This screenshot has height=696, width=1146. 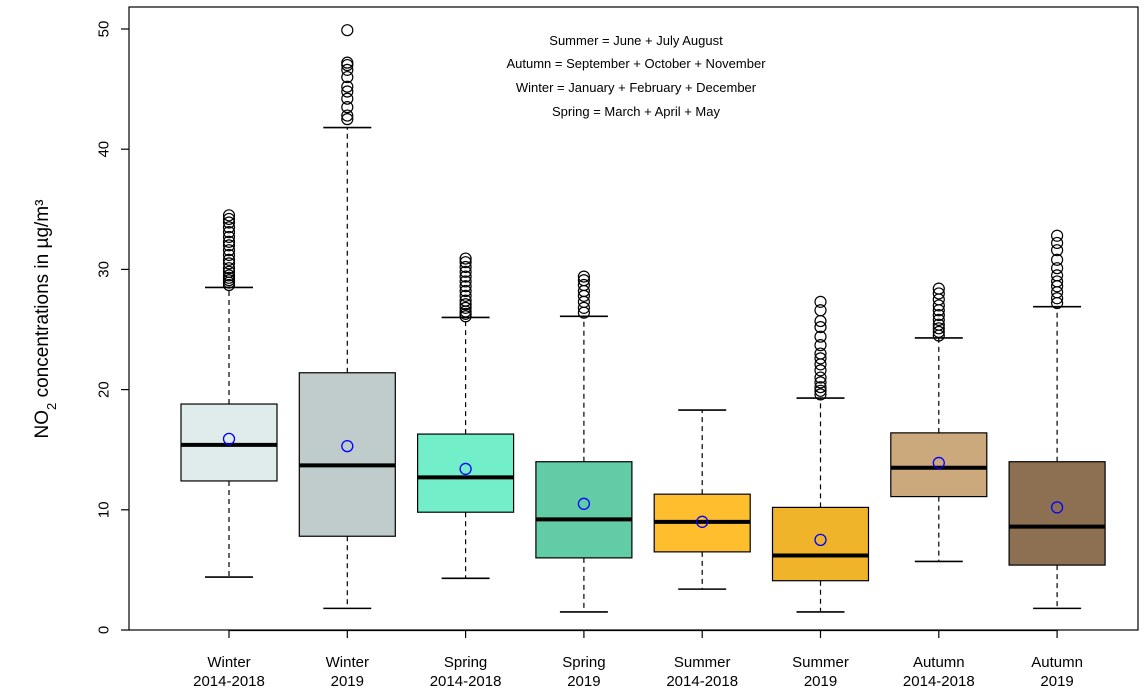 What do you see at coordinates (636, 87) in the screenshot?
I see `season-definition-line: Winter = January + February + December` at bounding box center [636, 87].